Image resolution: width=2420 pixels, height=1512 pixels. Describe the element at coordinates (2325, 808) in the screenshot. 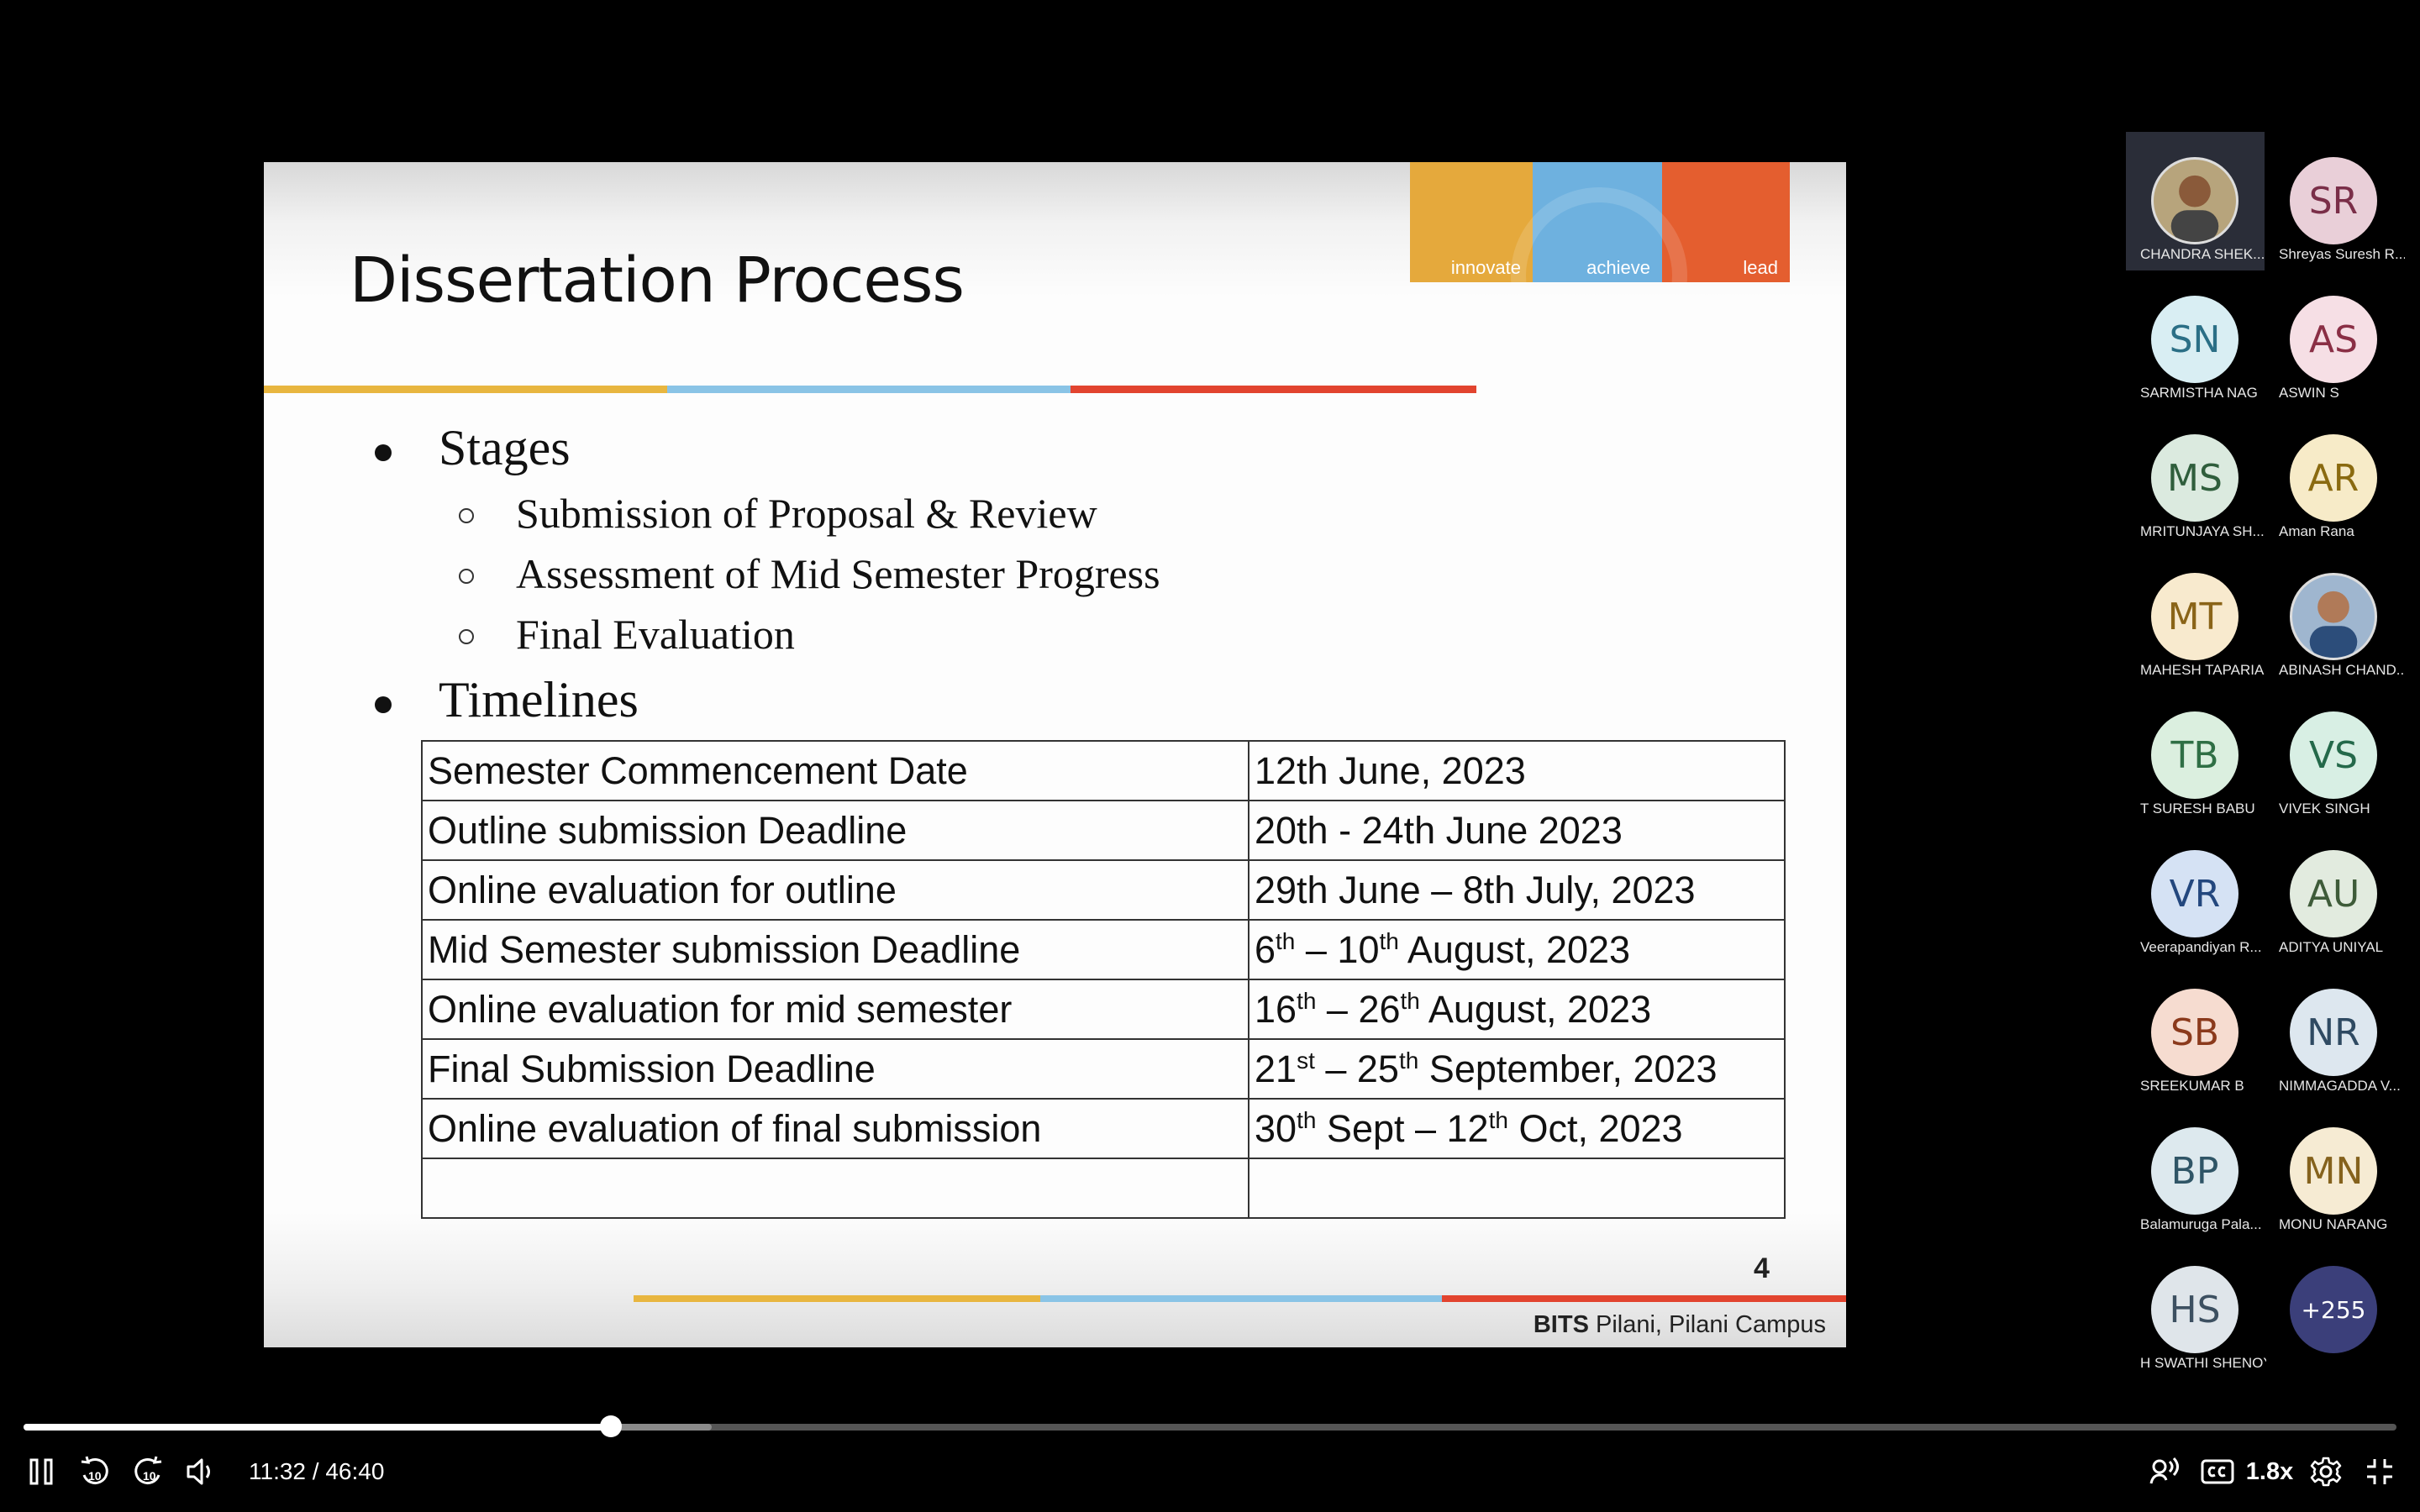

I see `participant-name: VIVEK SINGH` at that location.